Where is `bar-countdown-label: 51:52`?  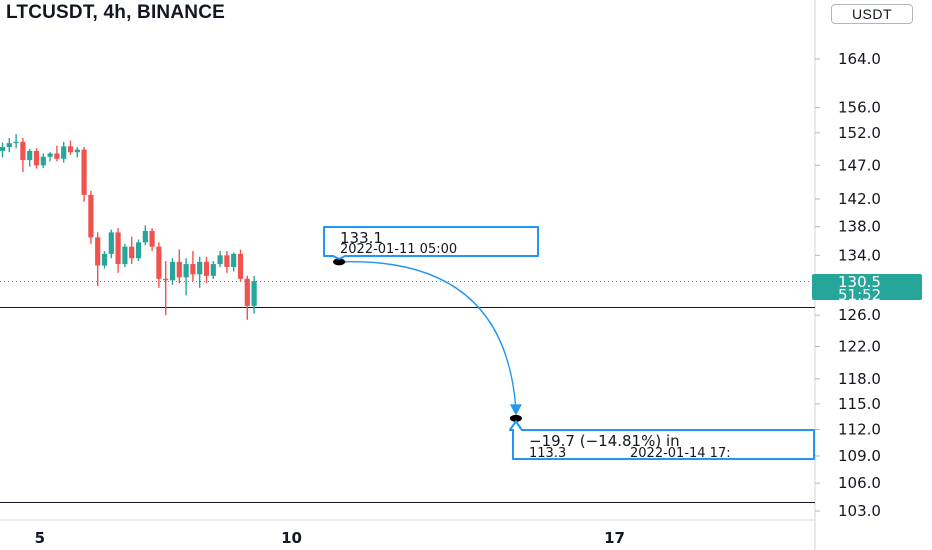
bar-countdown-label: 51:52 is located at coordinates (859, 295).